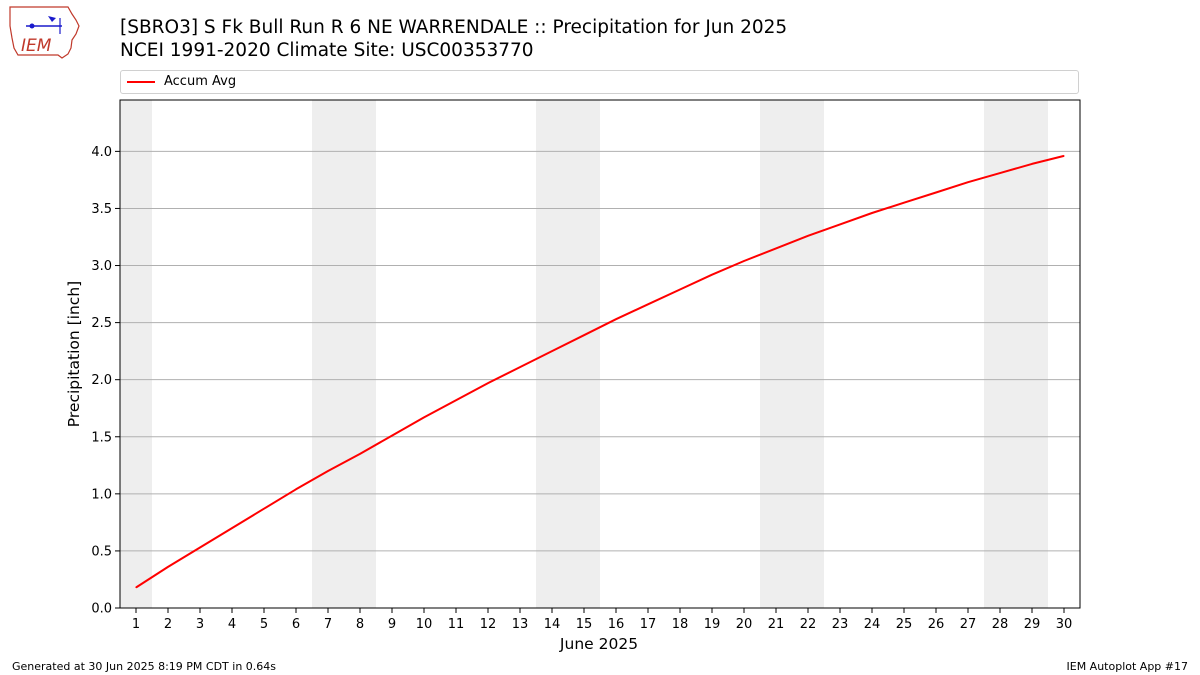  Describe the element at coordinates (296, 624) in the screenshot. I see `x-tick-label: 6` at that location.